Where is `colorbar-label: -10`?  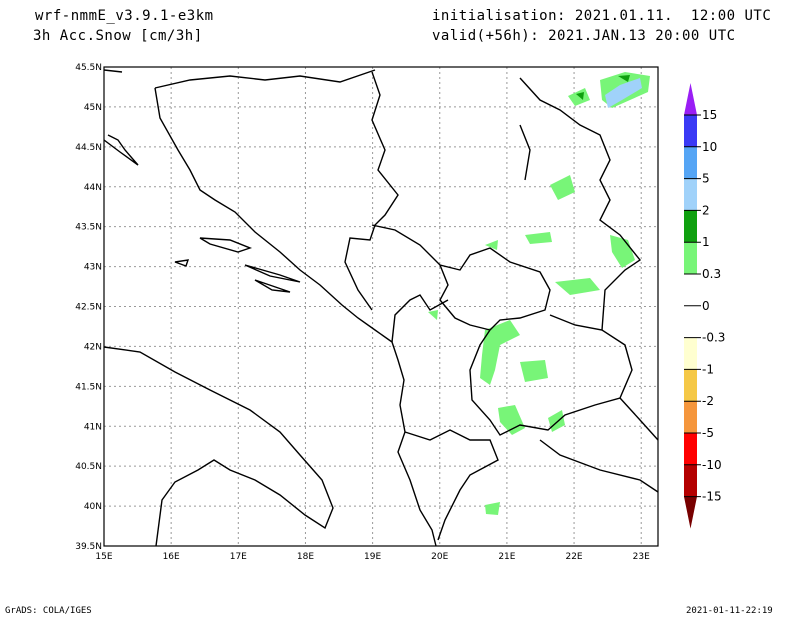
colorbar-label: -10 is located at coordinates (712, 465).